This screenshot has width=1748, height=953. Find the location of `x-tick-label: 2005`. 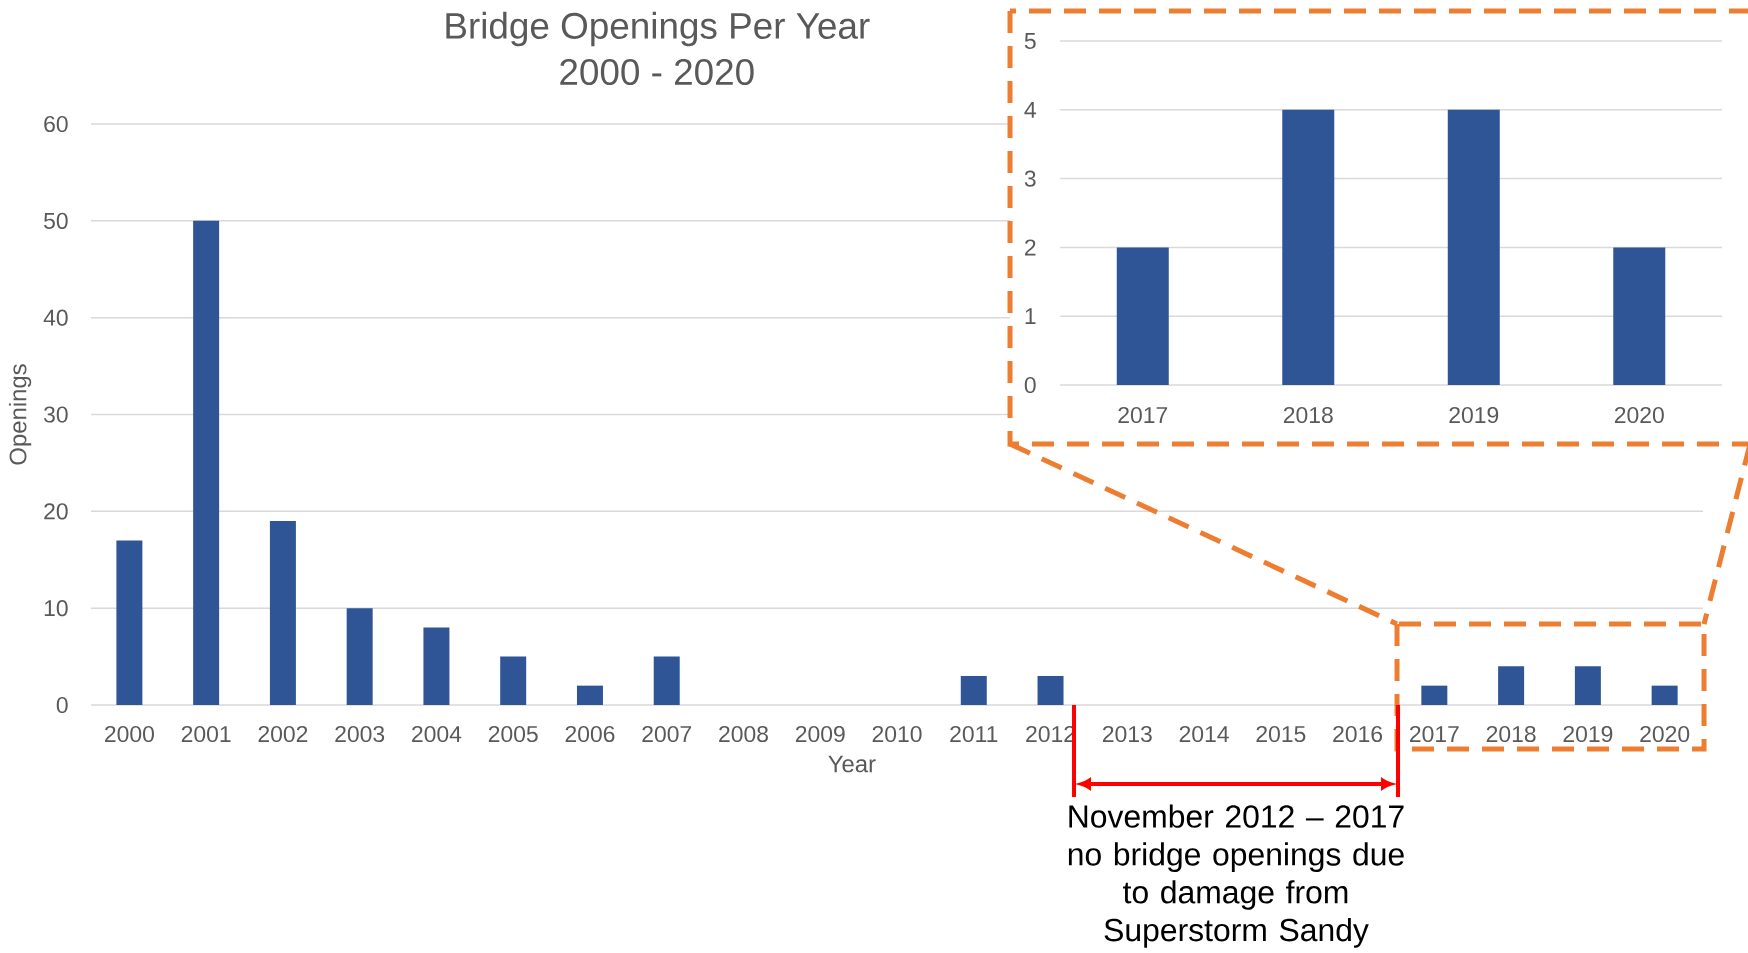

x-tick-label: 2005 is located at coordinates (513, 734).